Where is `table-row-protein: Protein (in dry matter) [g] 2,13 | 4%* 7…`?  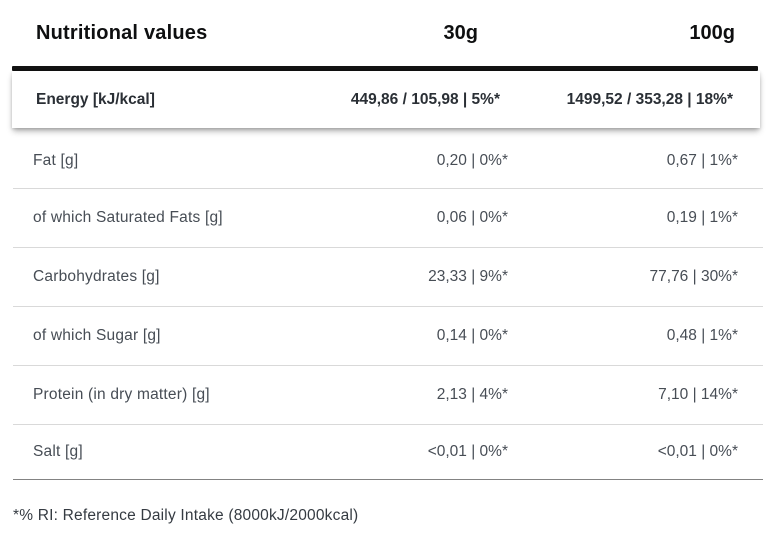
table-row-protein: Protein (in dry matter) [g] 2,13 | 4%* 7… is located at coordinates (388, 395).